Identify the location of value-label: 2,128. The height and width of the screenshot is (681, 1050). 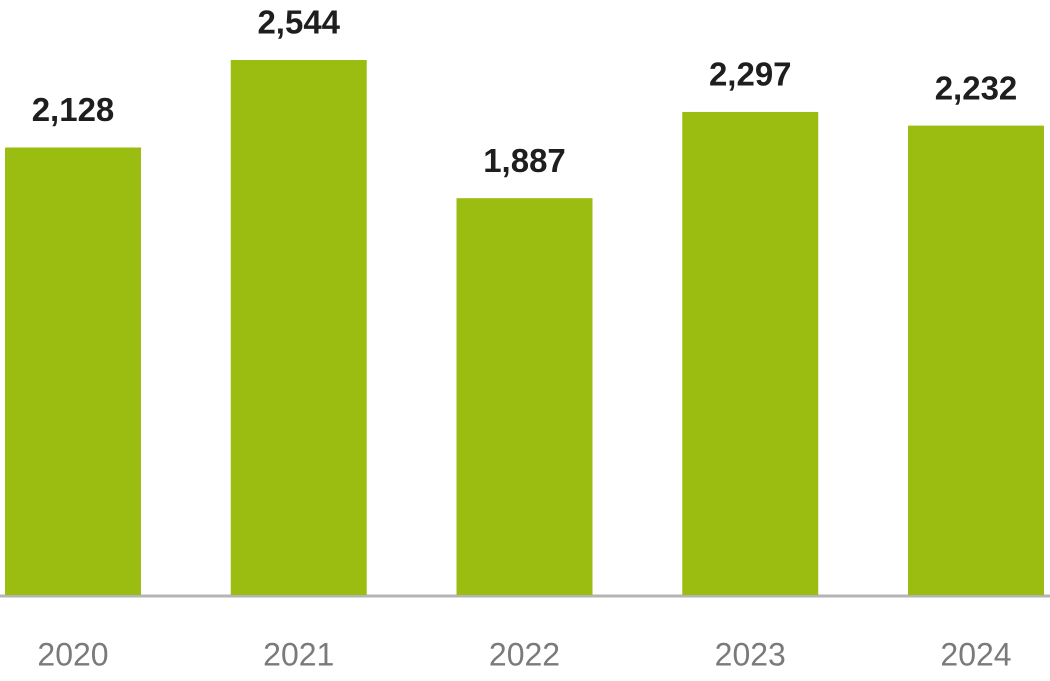
(73, 109).